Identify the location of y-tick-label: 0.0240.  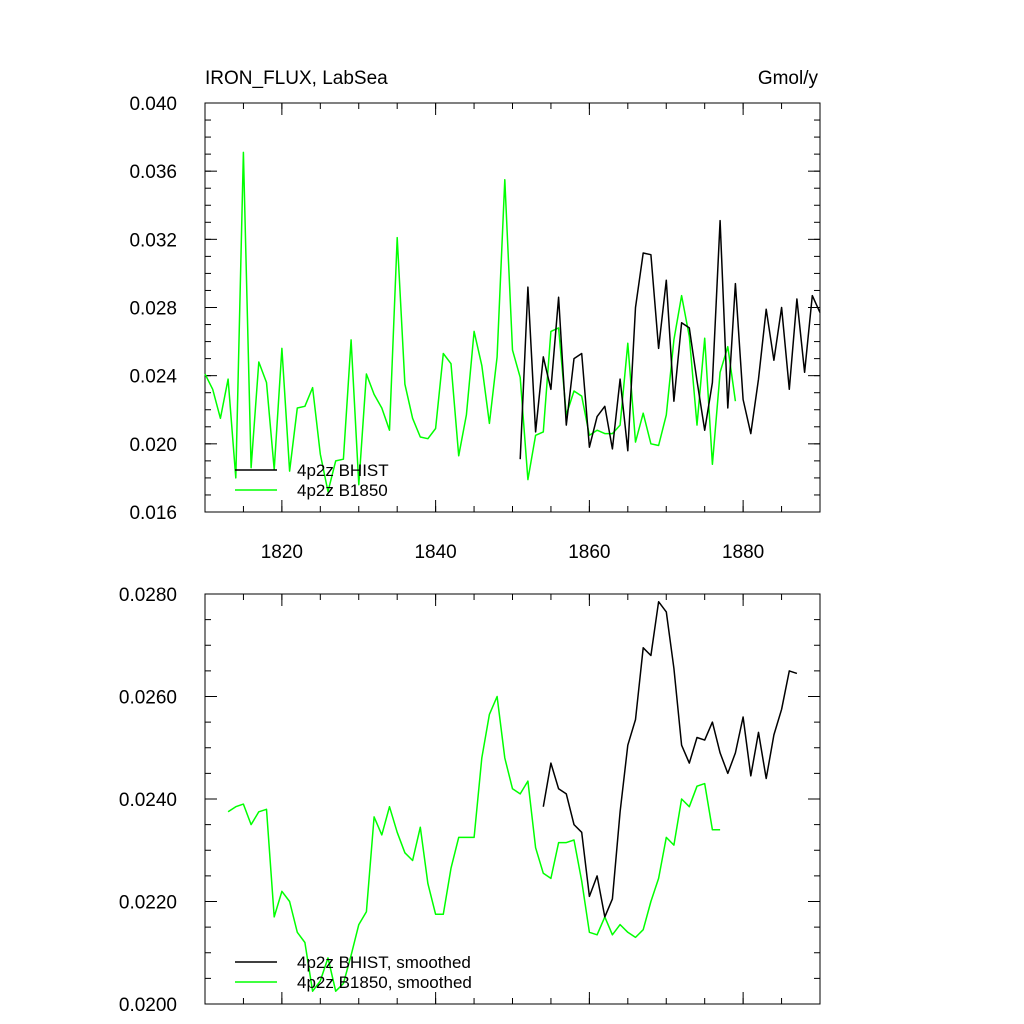
(148, 800).